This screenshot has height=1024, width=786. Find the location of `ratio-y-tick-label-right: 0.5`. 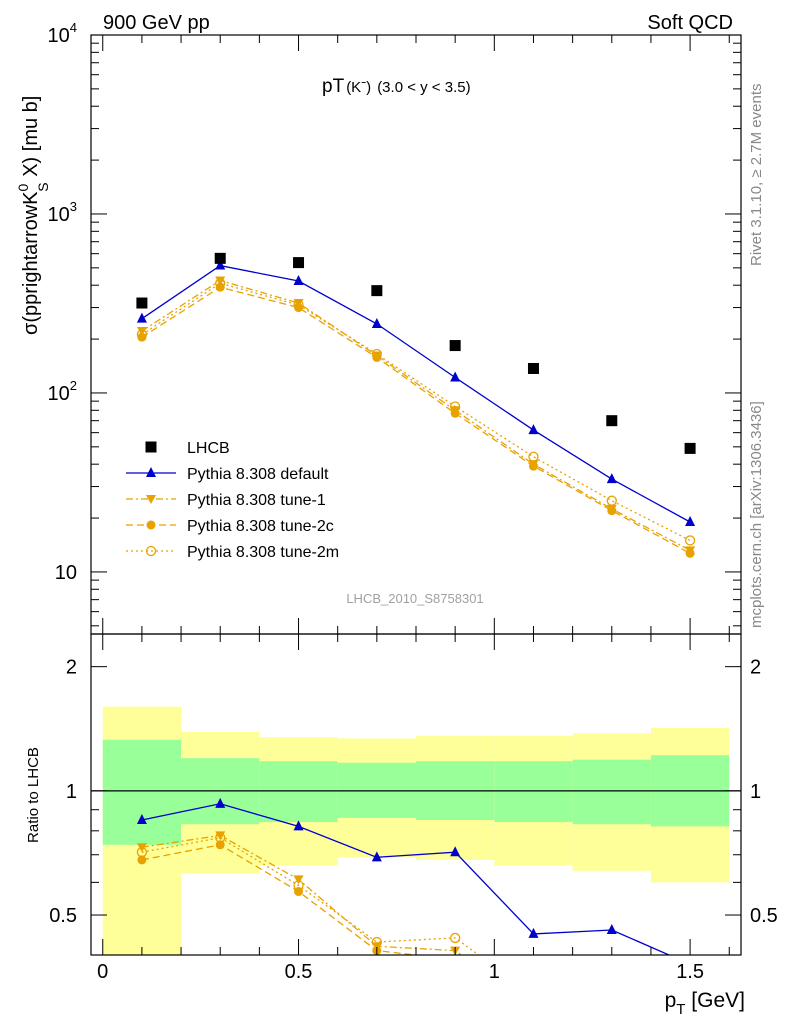

ratio-y-tick-label-right: 0.5 is located at coordinates (764, 916).